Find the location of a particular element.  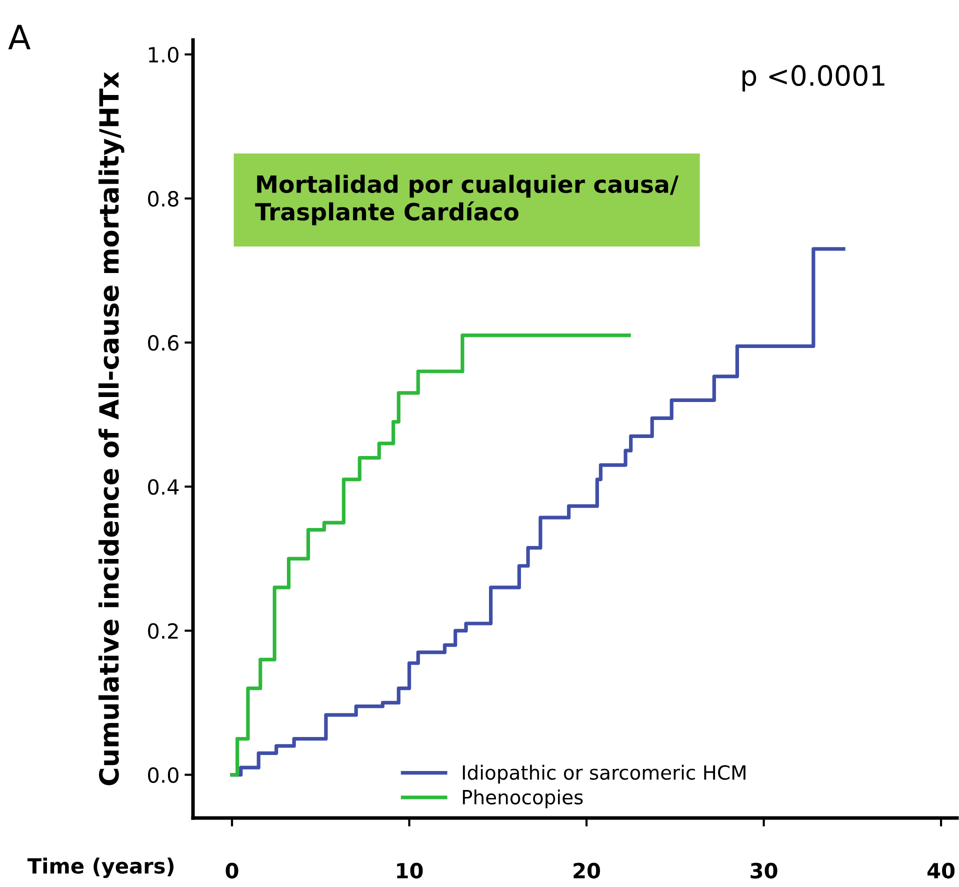

legend-label: Phenocopies is located at coordinates (522, 798).